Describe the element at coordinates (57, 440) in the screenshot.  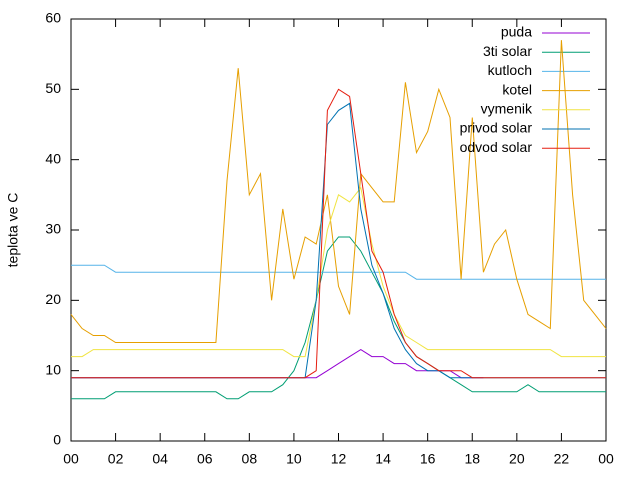
I see `y-tick-label: 0` at that location.